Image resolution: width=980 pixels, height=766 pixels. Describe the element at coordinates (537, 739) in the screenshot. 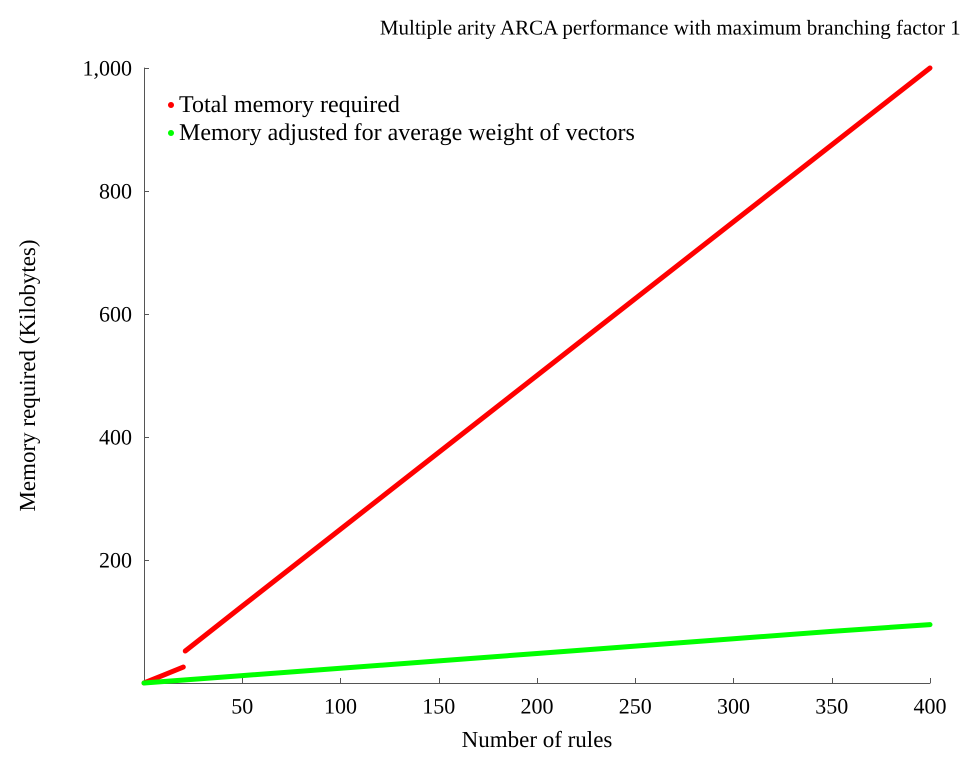

I see `x-axis-title: Number of rules` at that location.